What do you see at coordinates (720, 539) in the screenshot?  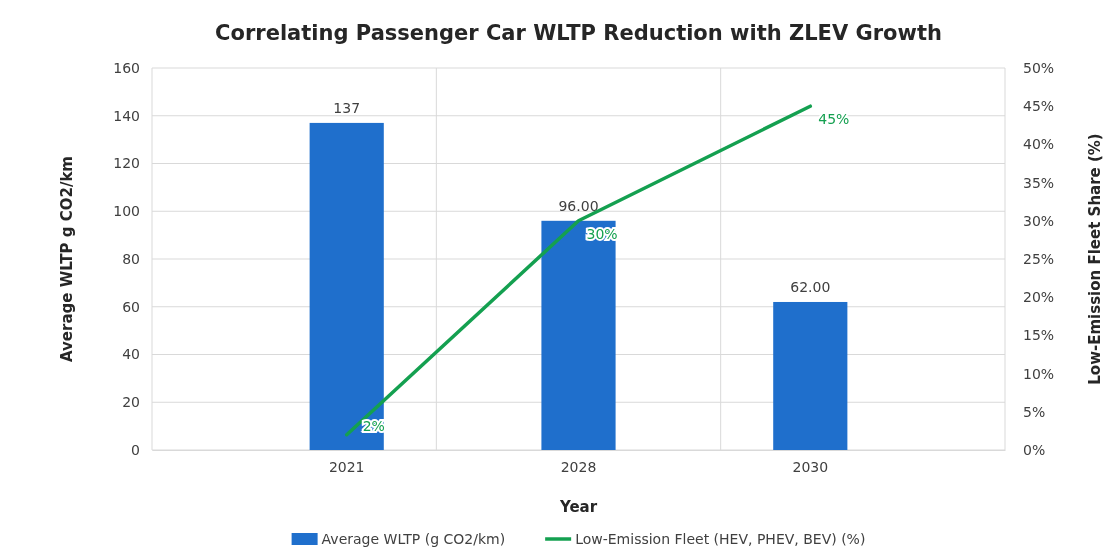 I see `legend-label: Low-Emission Fleet (HEV, PHEV, BEV) (%)` at bounding box center [720, 539].